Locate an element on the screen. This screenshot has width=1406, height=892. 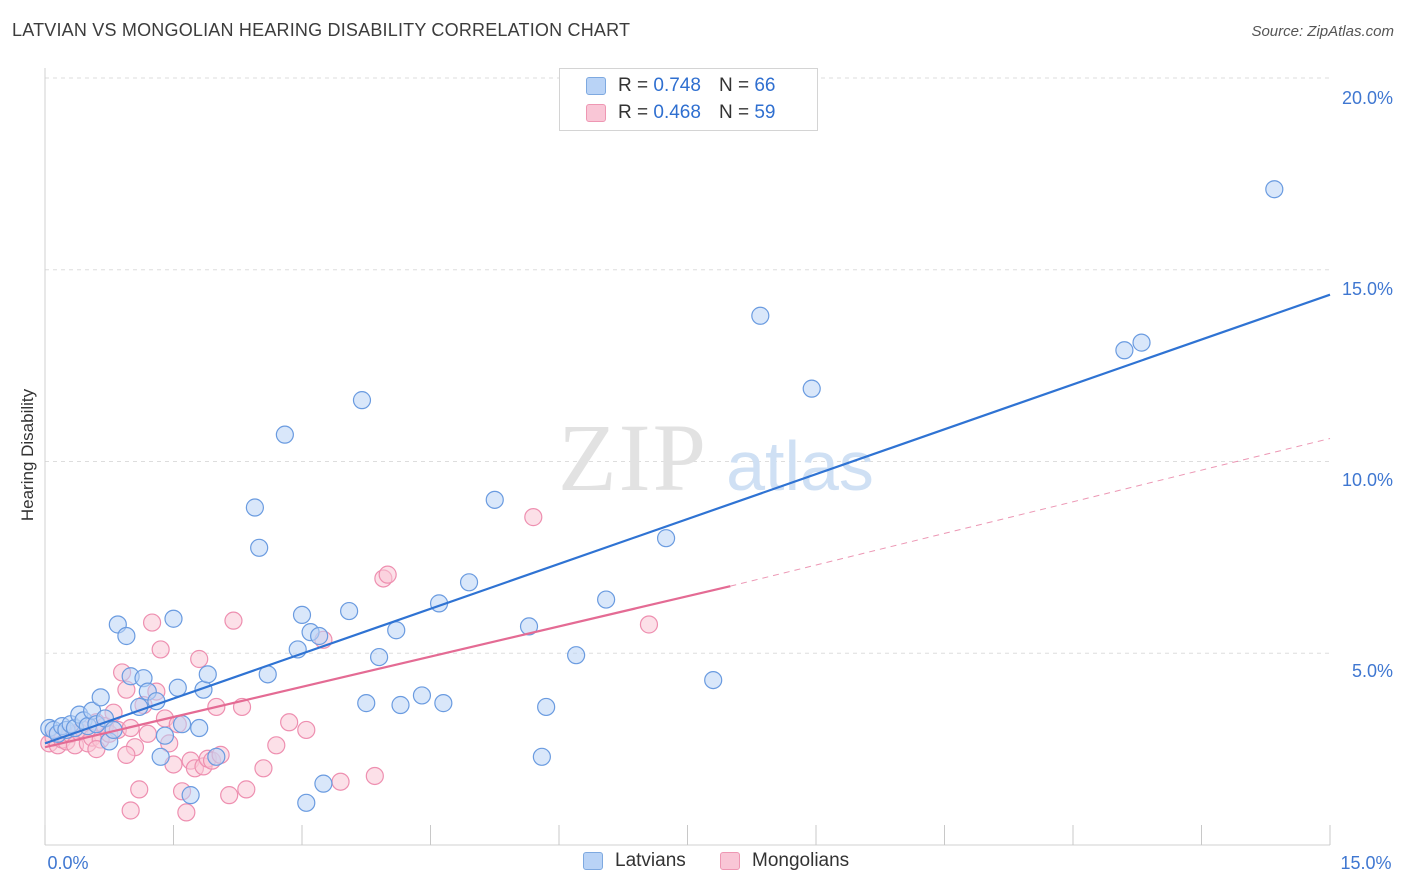
x-min-label: 0.0% is located at coordinates (67, 863).